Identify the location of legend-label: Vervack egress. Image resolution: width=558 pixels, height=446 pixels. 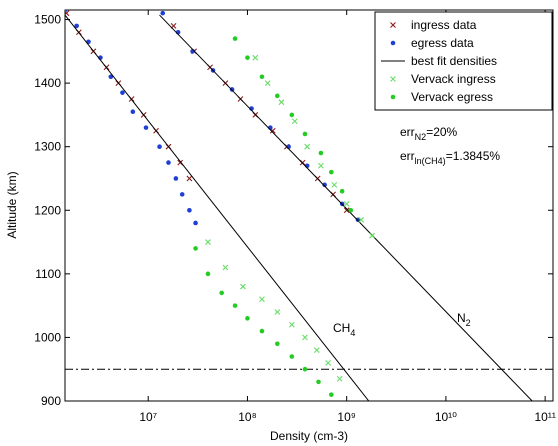
(452, 97).